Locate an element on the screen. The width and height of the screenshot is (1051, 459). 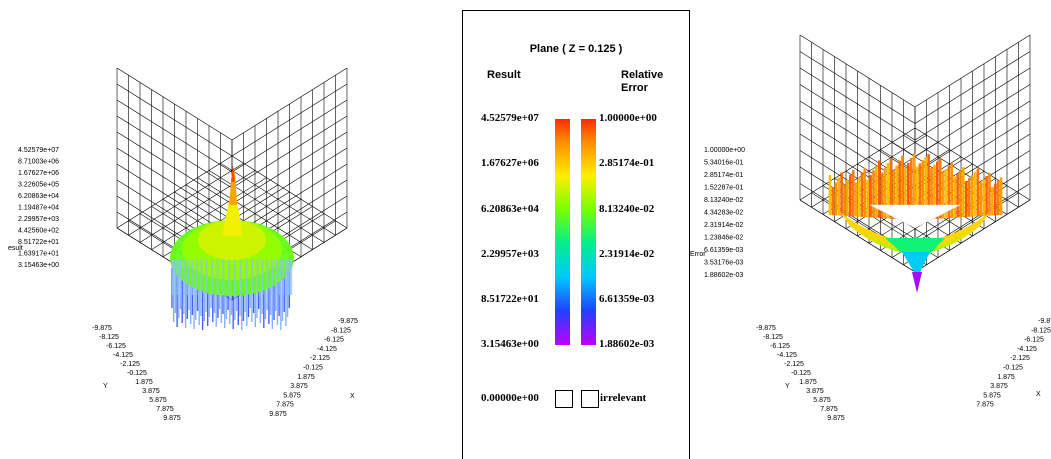
z-tick-label: 1.63917e+01 is located at coordinates (38, 254).